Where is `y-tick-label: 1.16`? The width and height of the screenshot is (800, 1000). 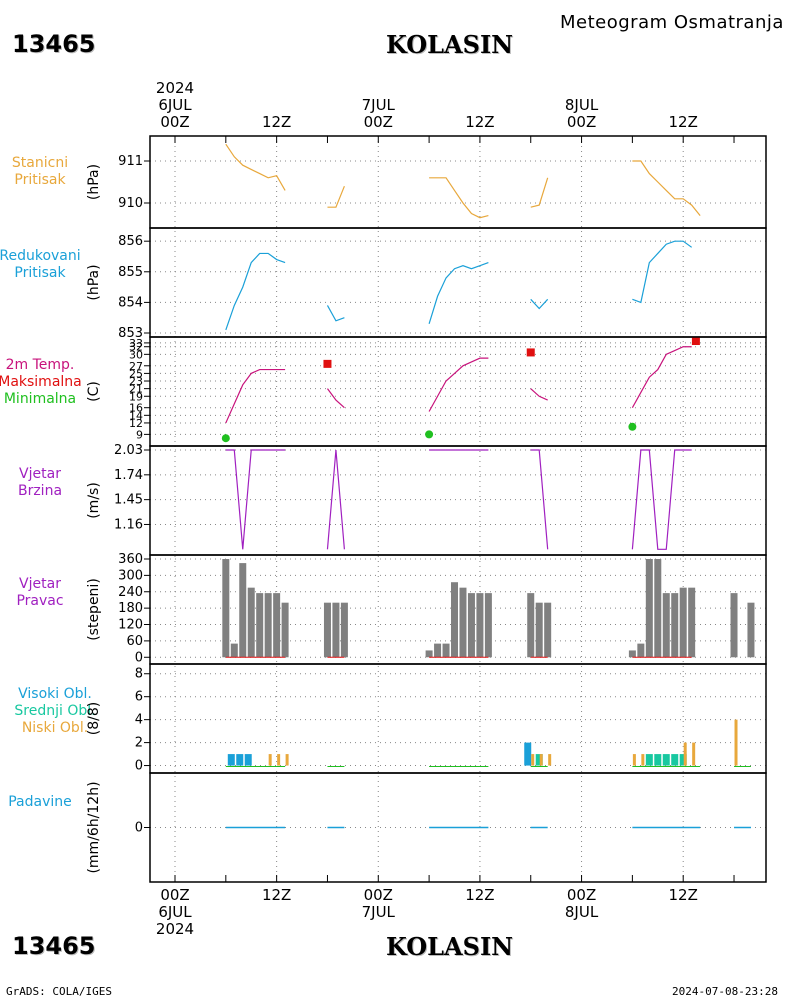 y-tick-label: 1.16 is located at coordinates (128, 524).